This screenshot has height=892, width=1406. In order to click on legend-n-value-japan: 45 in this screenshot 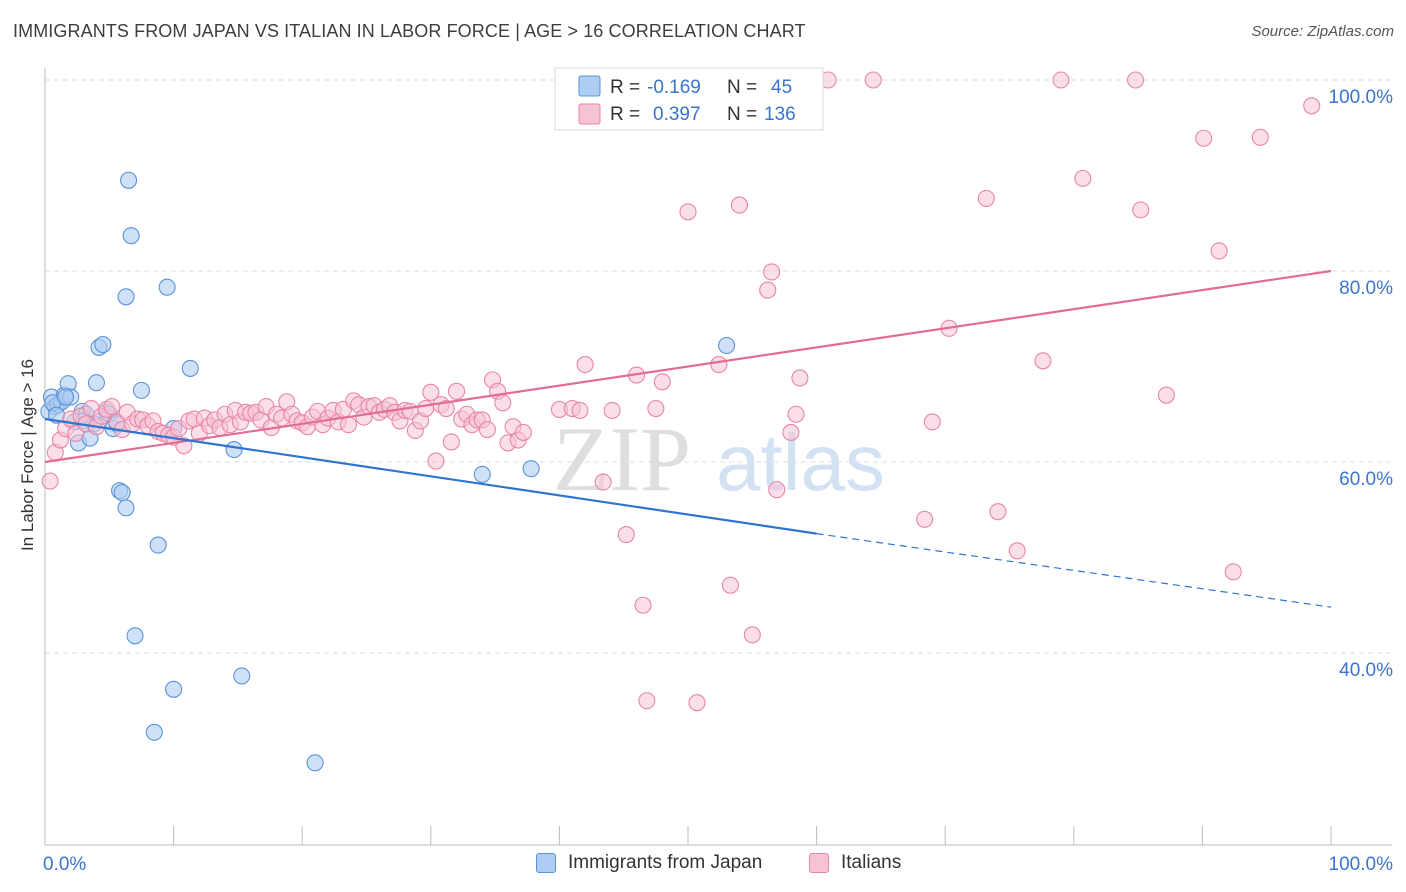, I will do `click(781, 87)`.